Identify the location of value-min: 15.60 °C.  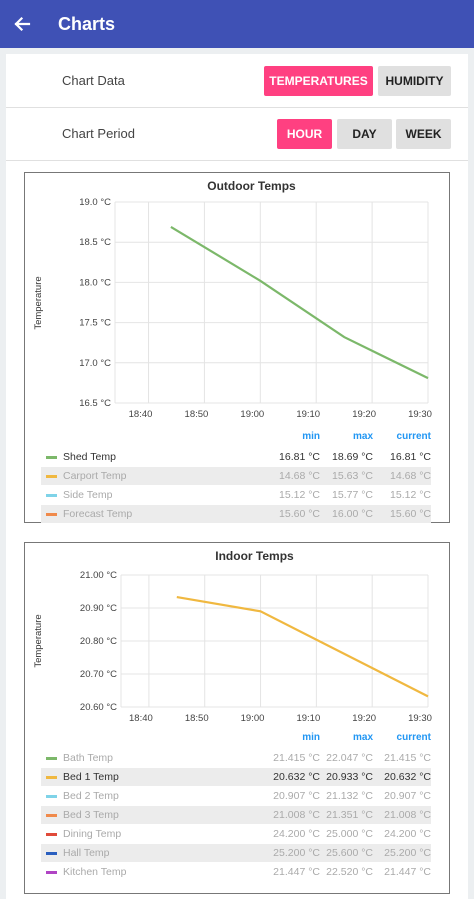
(299, 514).